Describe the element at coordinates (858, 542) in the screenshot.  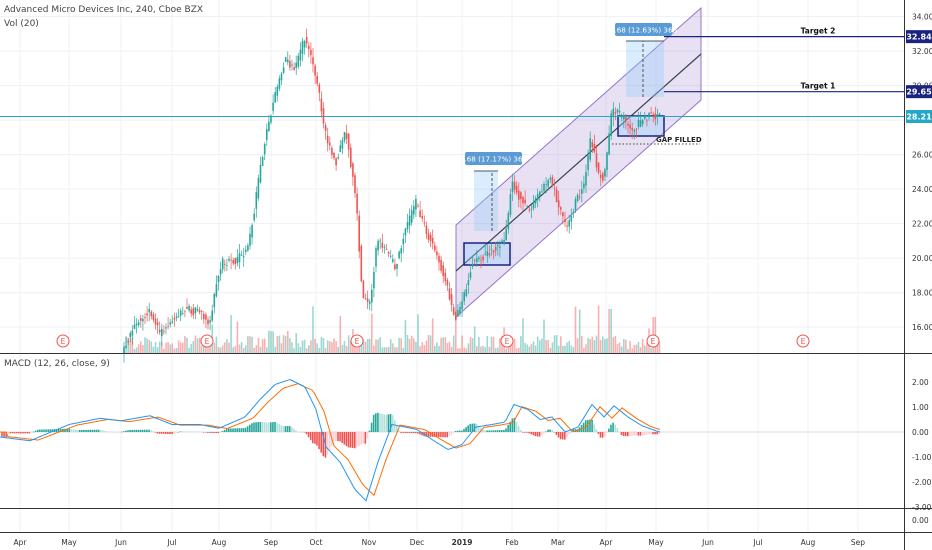
I see `time-tick-label: Sep` at that location.